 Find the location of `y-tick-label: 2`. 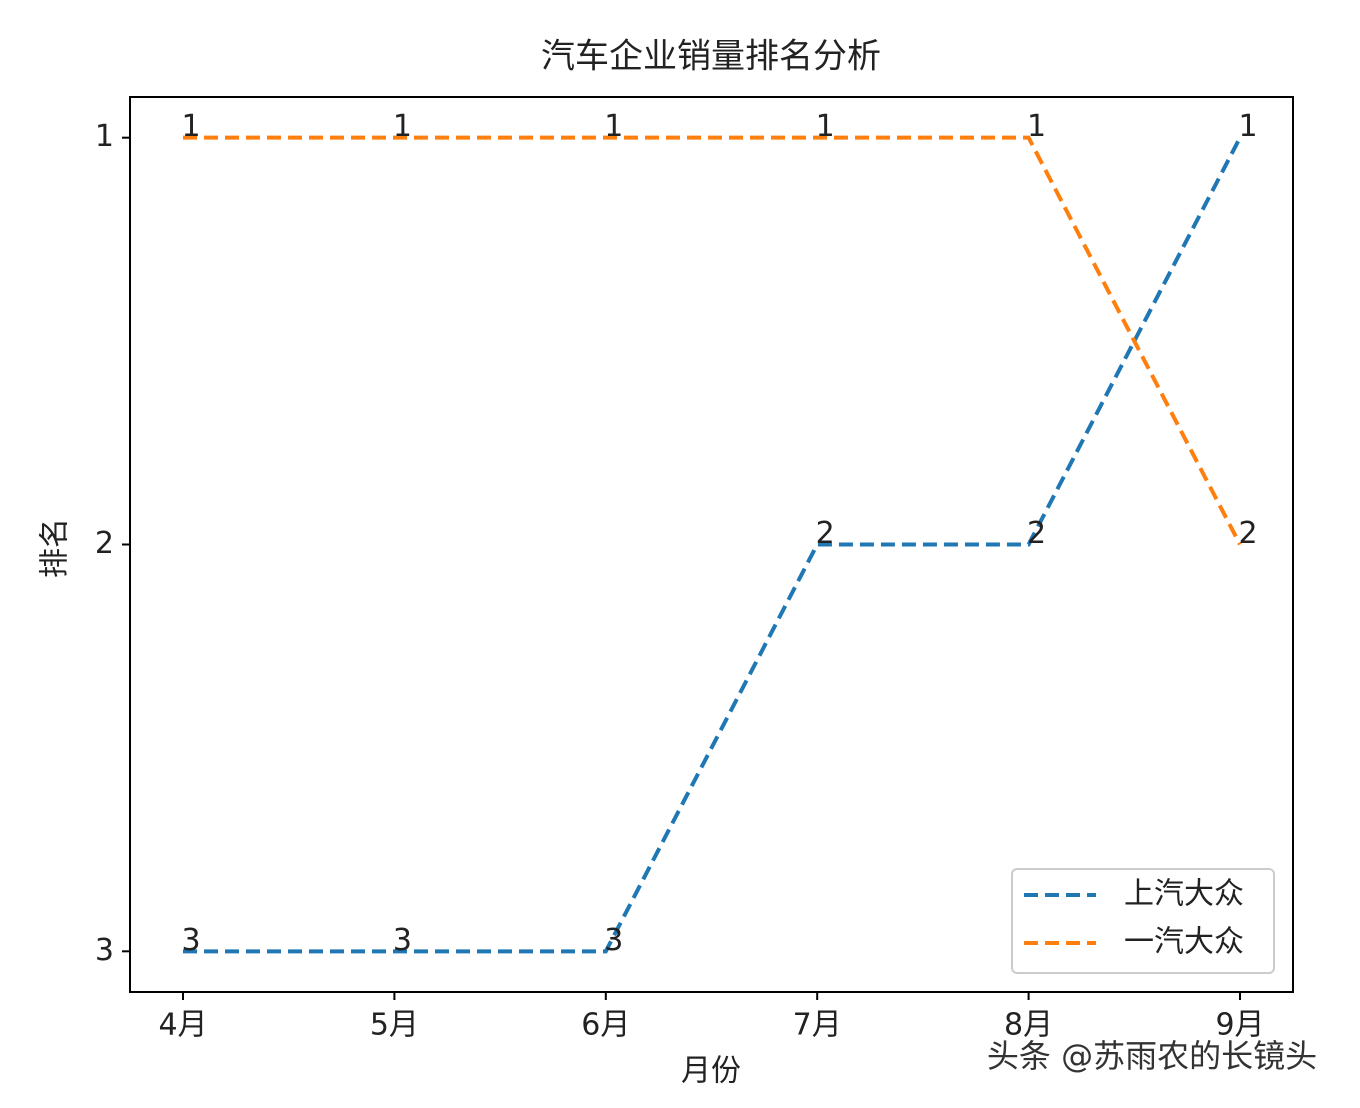

y-tick-label: 2 is located at coordinates (104, 543).